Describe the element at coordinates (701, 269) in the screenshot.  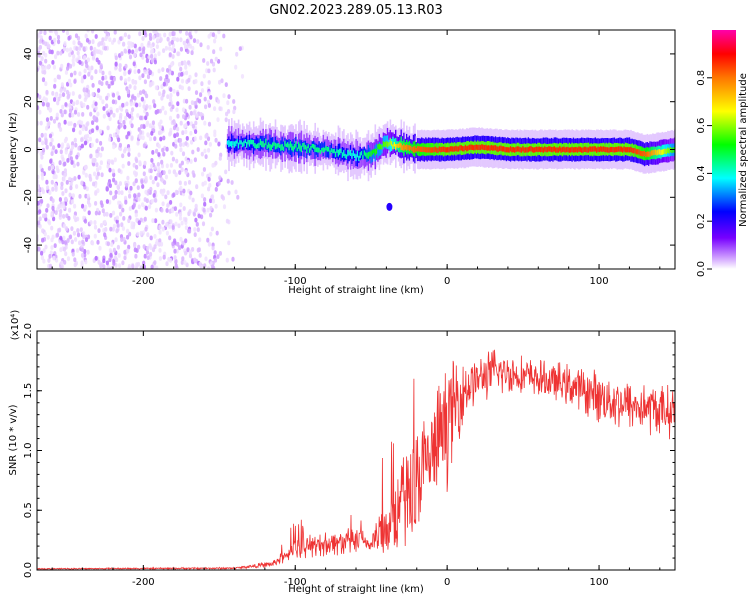
I see `colorbar-tick-label: 0.0` at that location.